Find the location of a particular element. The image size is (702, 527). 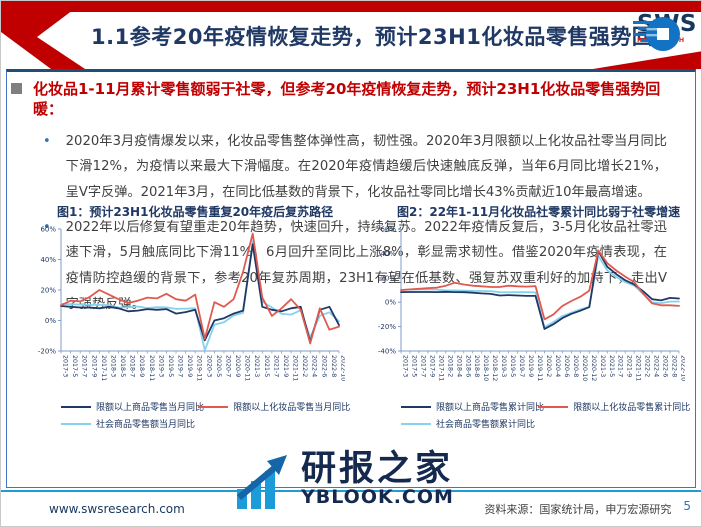

x-tick-label: 2020-7 is located at coordinates (227, 366).